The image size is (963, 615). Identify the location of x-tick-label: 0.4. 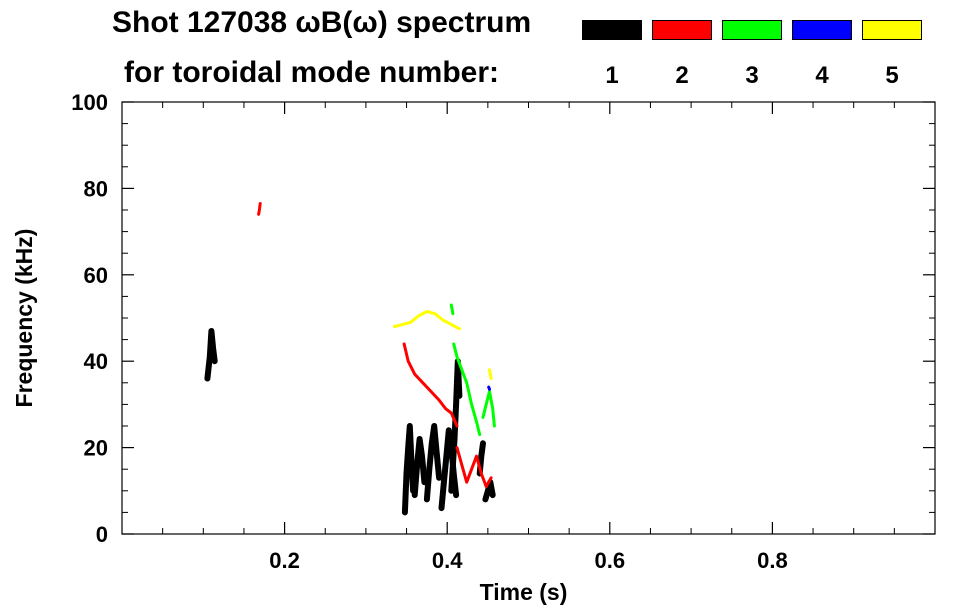
(447, 560).